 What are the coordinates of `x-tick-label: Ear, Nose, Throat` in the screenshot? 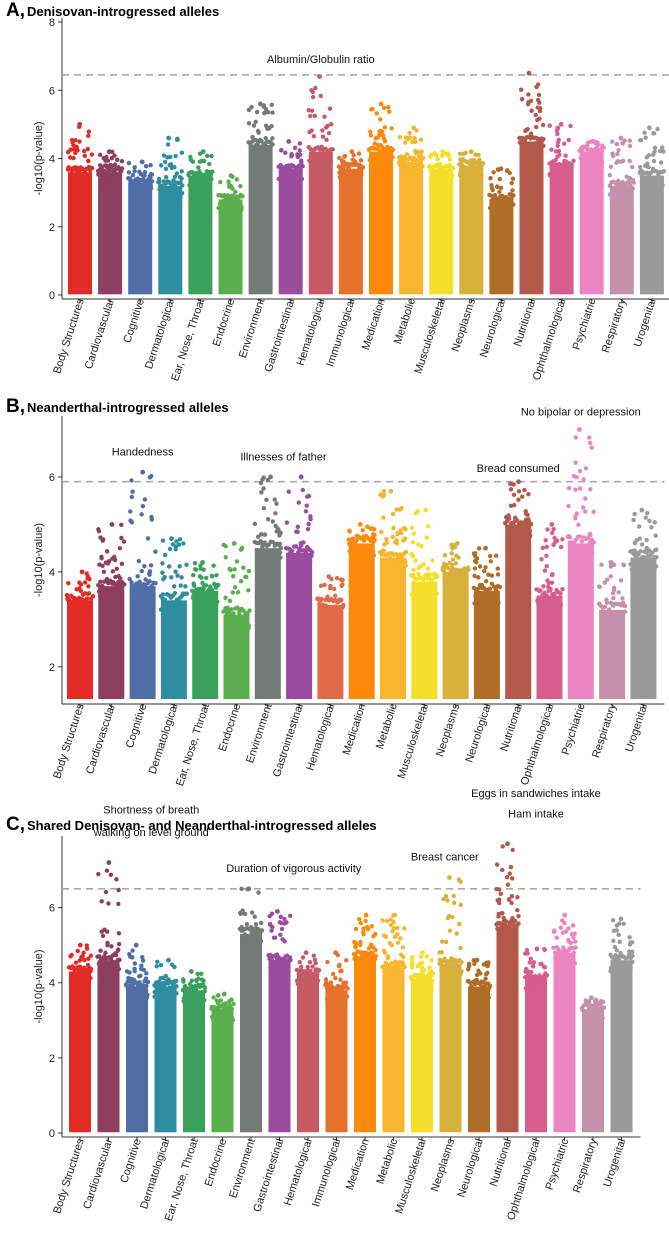 It's located at (188, 340).